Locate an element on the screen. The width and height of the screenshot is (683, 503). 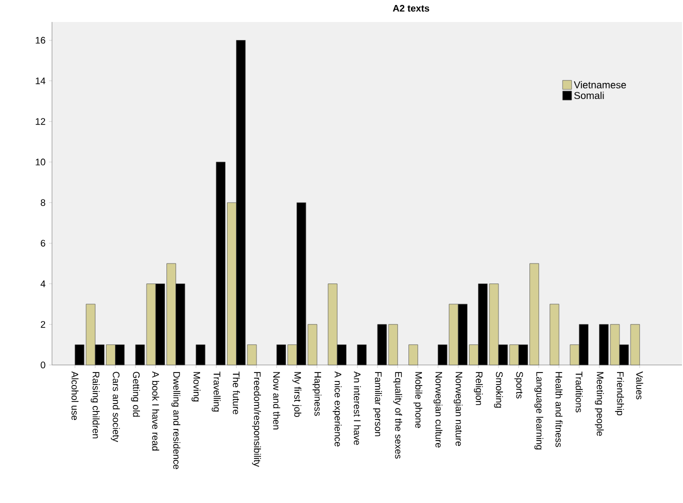
x-tick-label: A book I have read is located at coordinates (156, 410).